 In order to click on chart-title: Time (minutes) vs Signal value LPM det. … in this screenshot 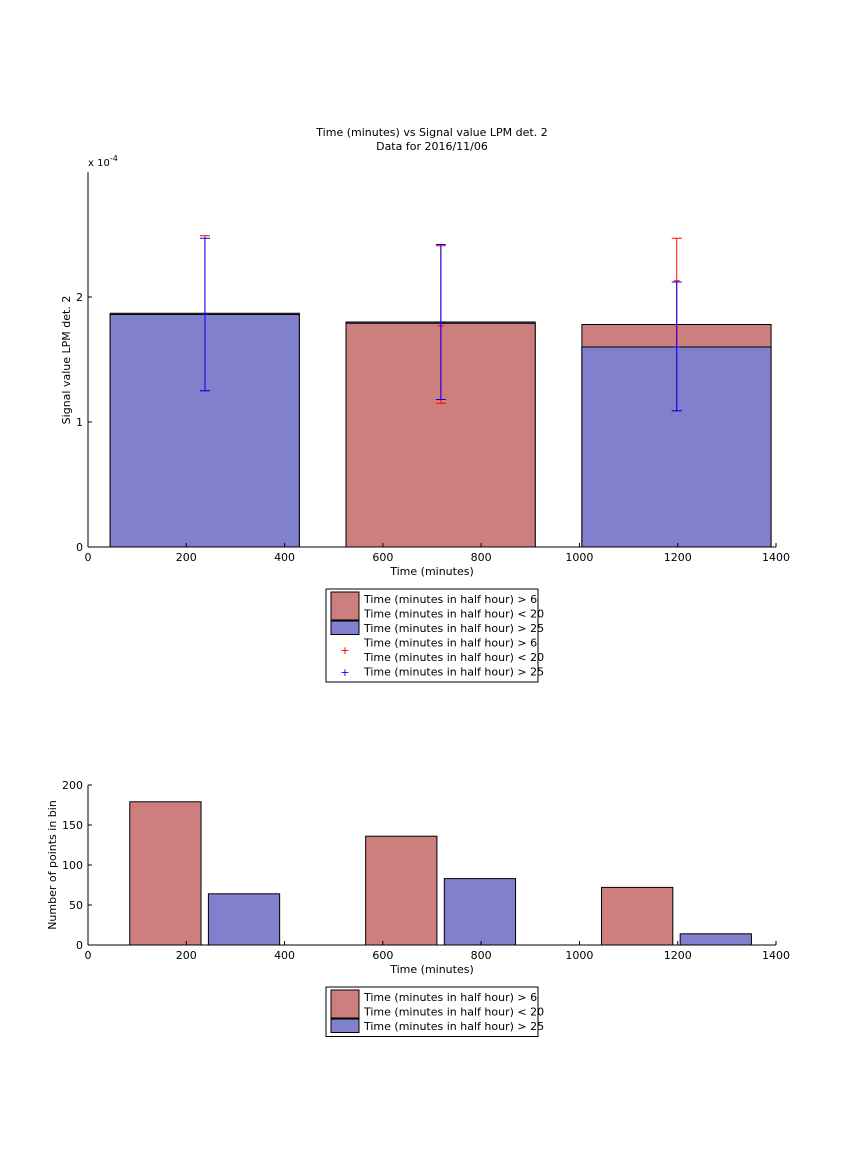, I will do `click(431, 132)`.